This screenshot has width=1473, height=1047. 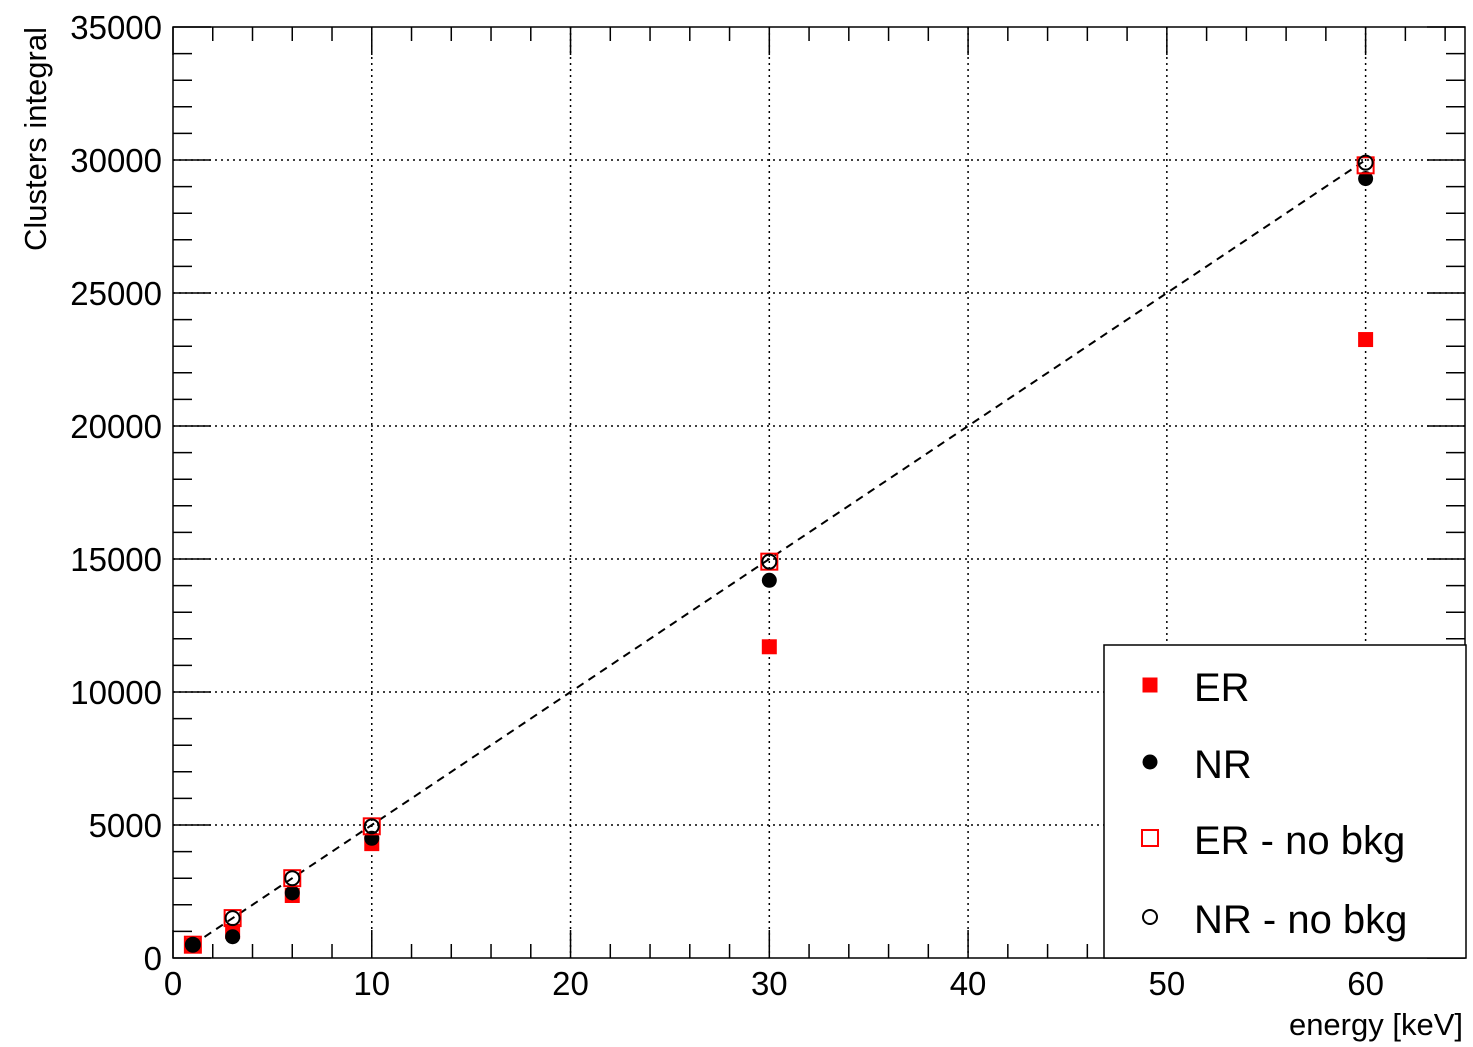 What do you see at coordinates (116, 160) in the screenshot?
I see `y-tick-label: 30000` at bounding box center [116, 160].